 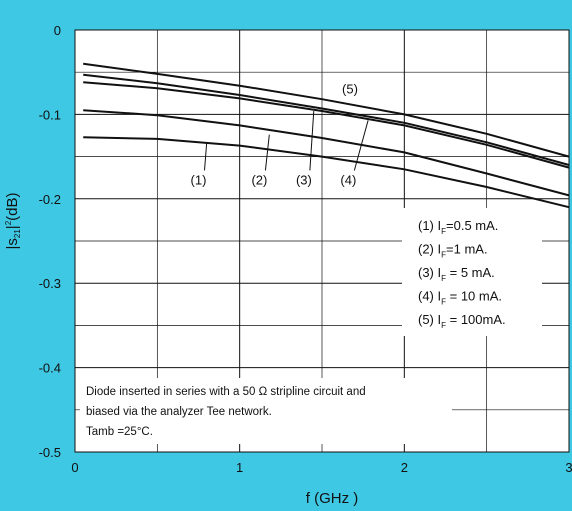 I want to click on x-tick-label: 2, so click(x=404, y=467).